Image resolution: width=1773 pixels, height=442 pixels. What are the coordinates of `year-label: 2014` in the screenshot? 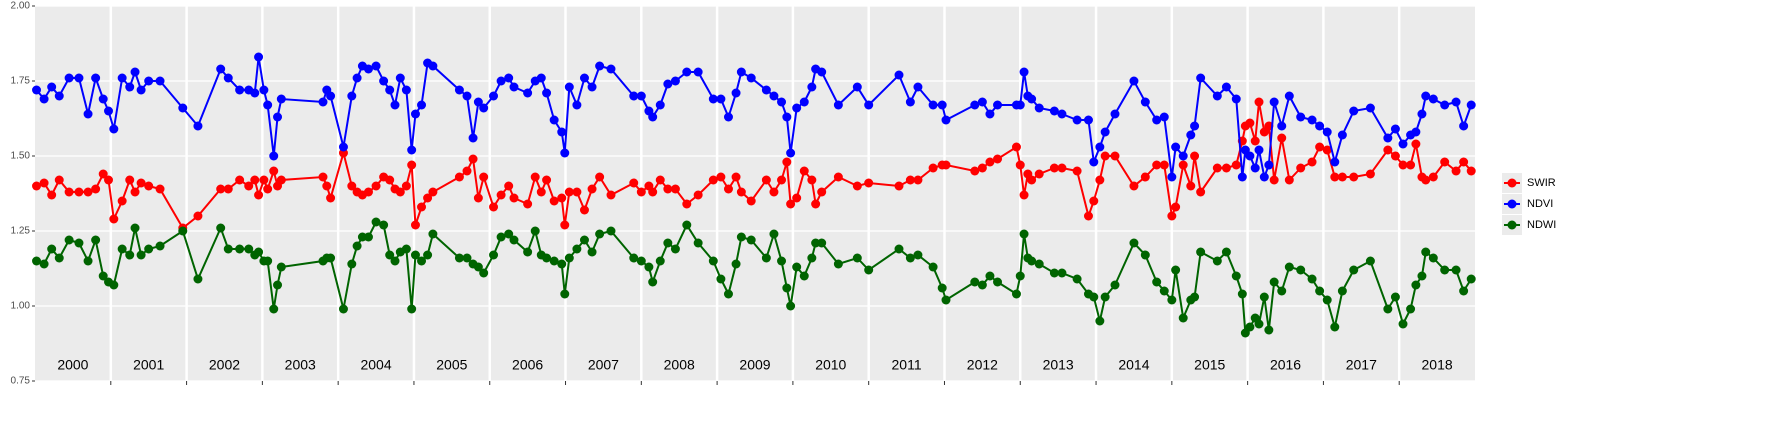 It's located at (1133, 365).